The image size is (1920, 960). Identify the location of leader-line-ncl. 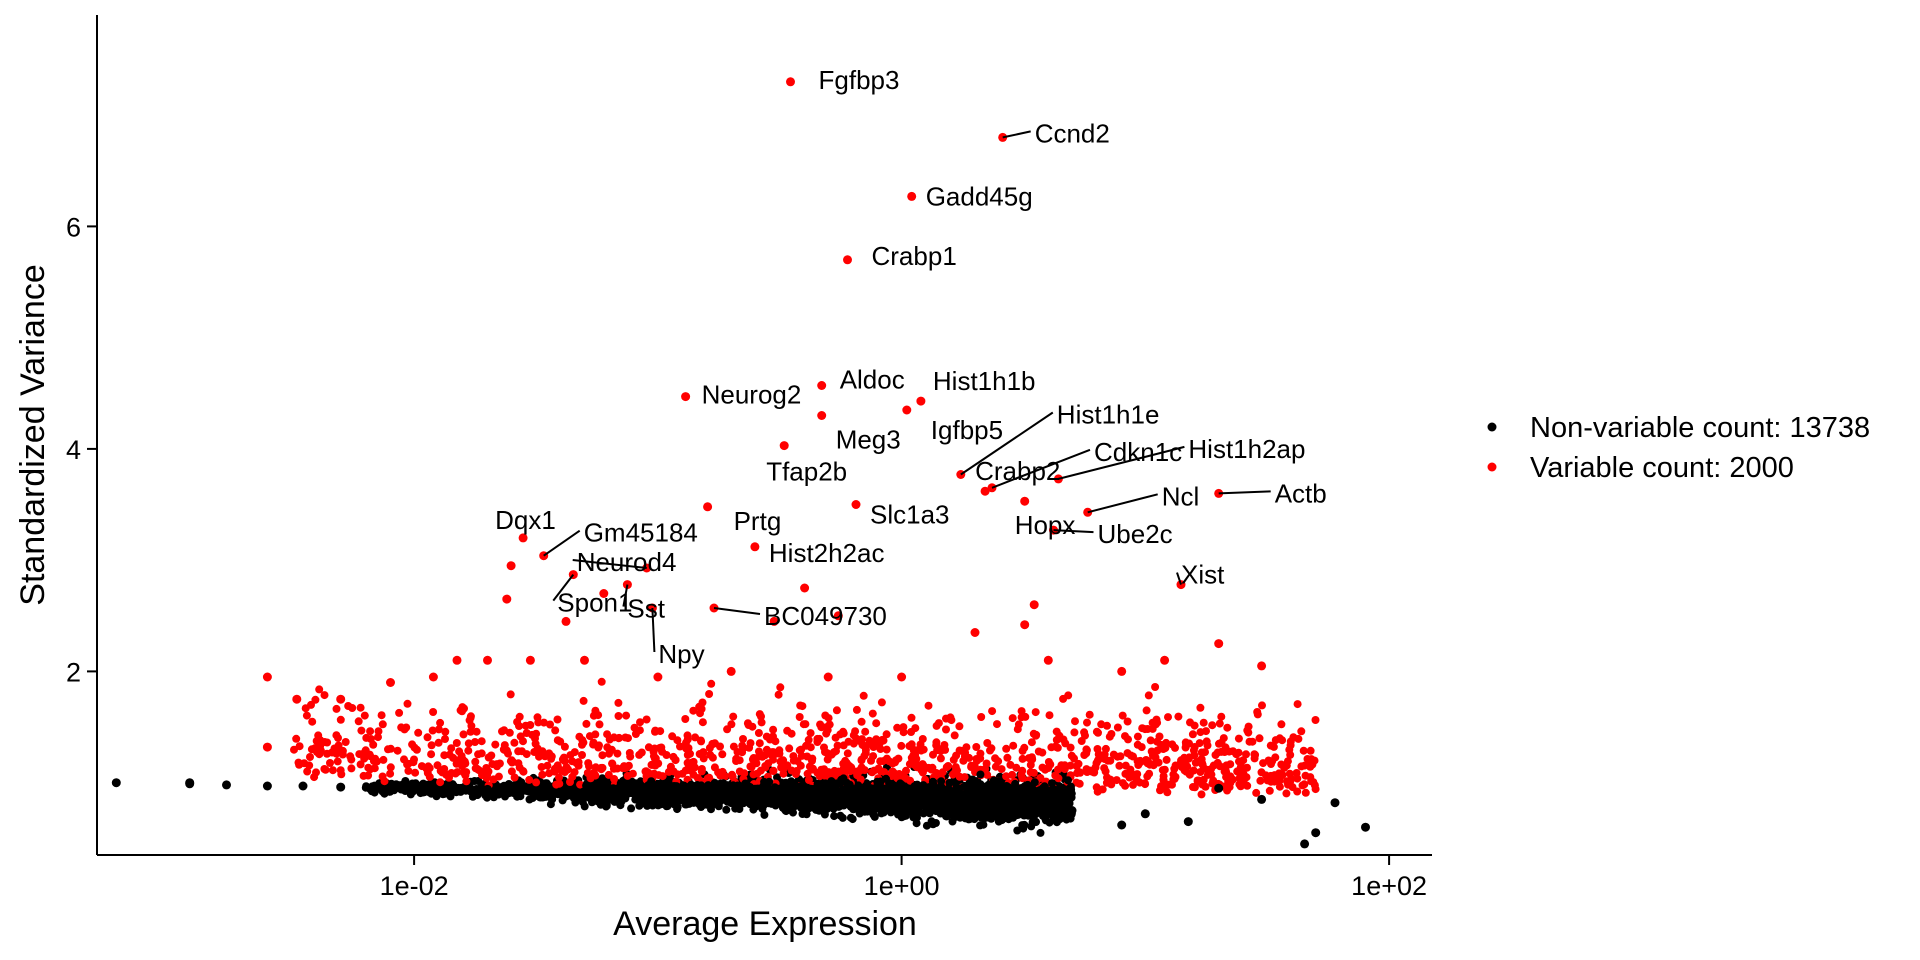
(1122, 503).